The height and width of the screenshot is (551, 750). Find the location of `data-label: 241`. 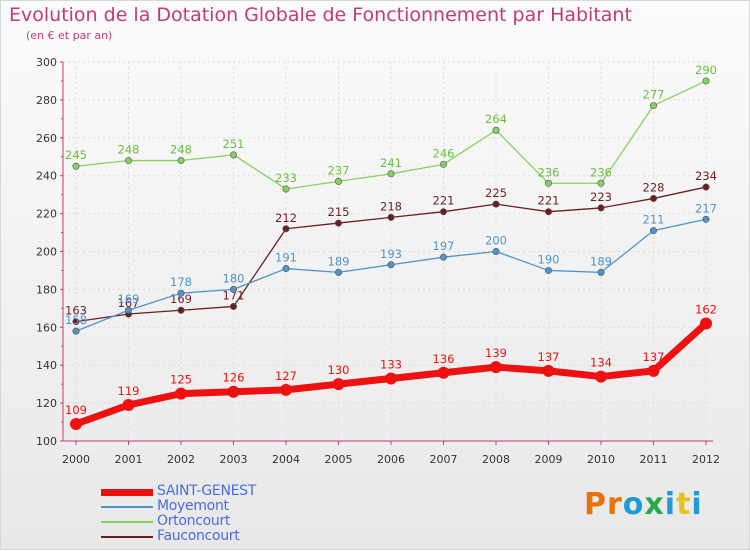

data-label: 241 is located at coordinates (391, 163).